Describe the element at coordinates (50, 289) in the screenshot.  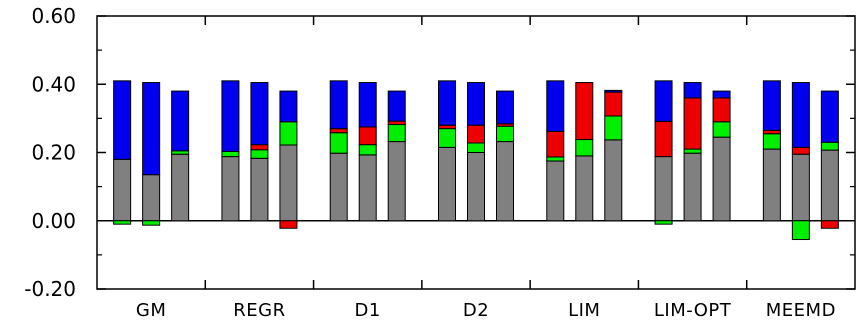
I see `y-tick-label: -0.20` at that location.